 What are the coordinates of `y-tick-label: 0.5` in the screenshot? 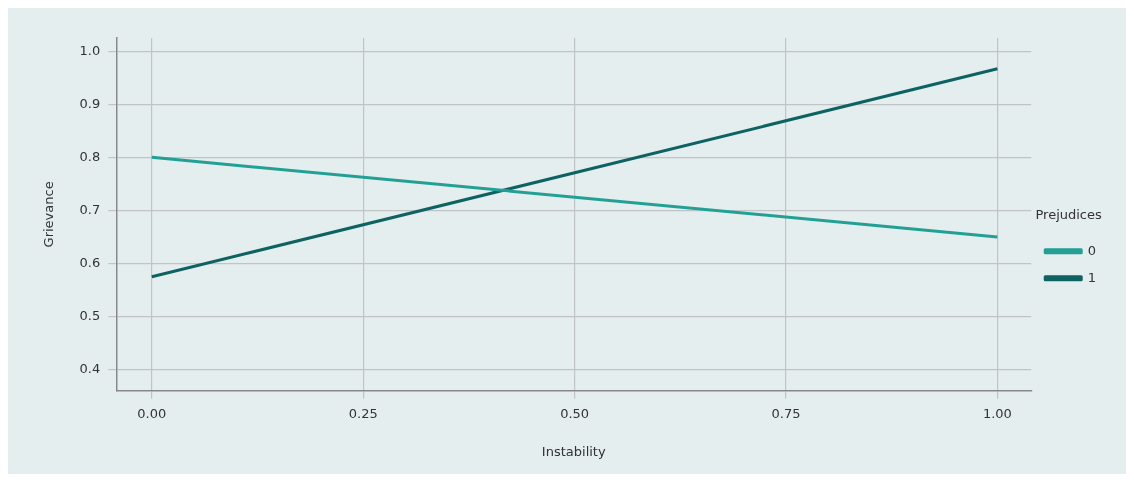 It's located at (90, 315).